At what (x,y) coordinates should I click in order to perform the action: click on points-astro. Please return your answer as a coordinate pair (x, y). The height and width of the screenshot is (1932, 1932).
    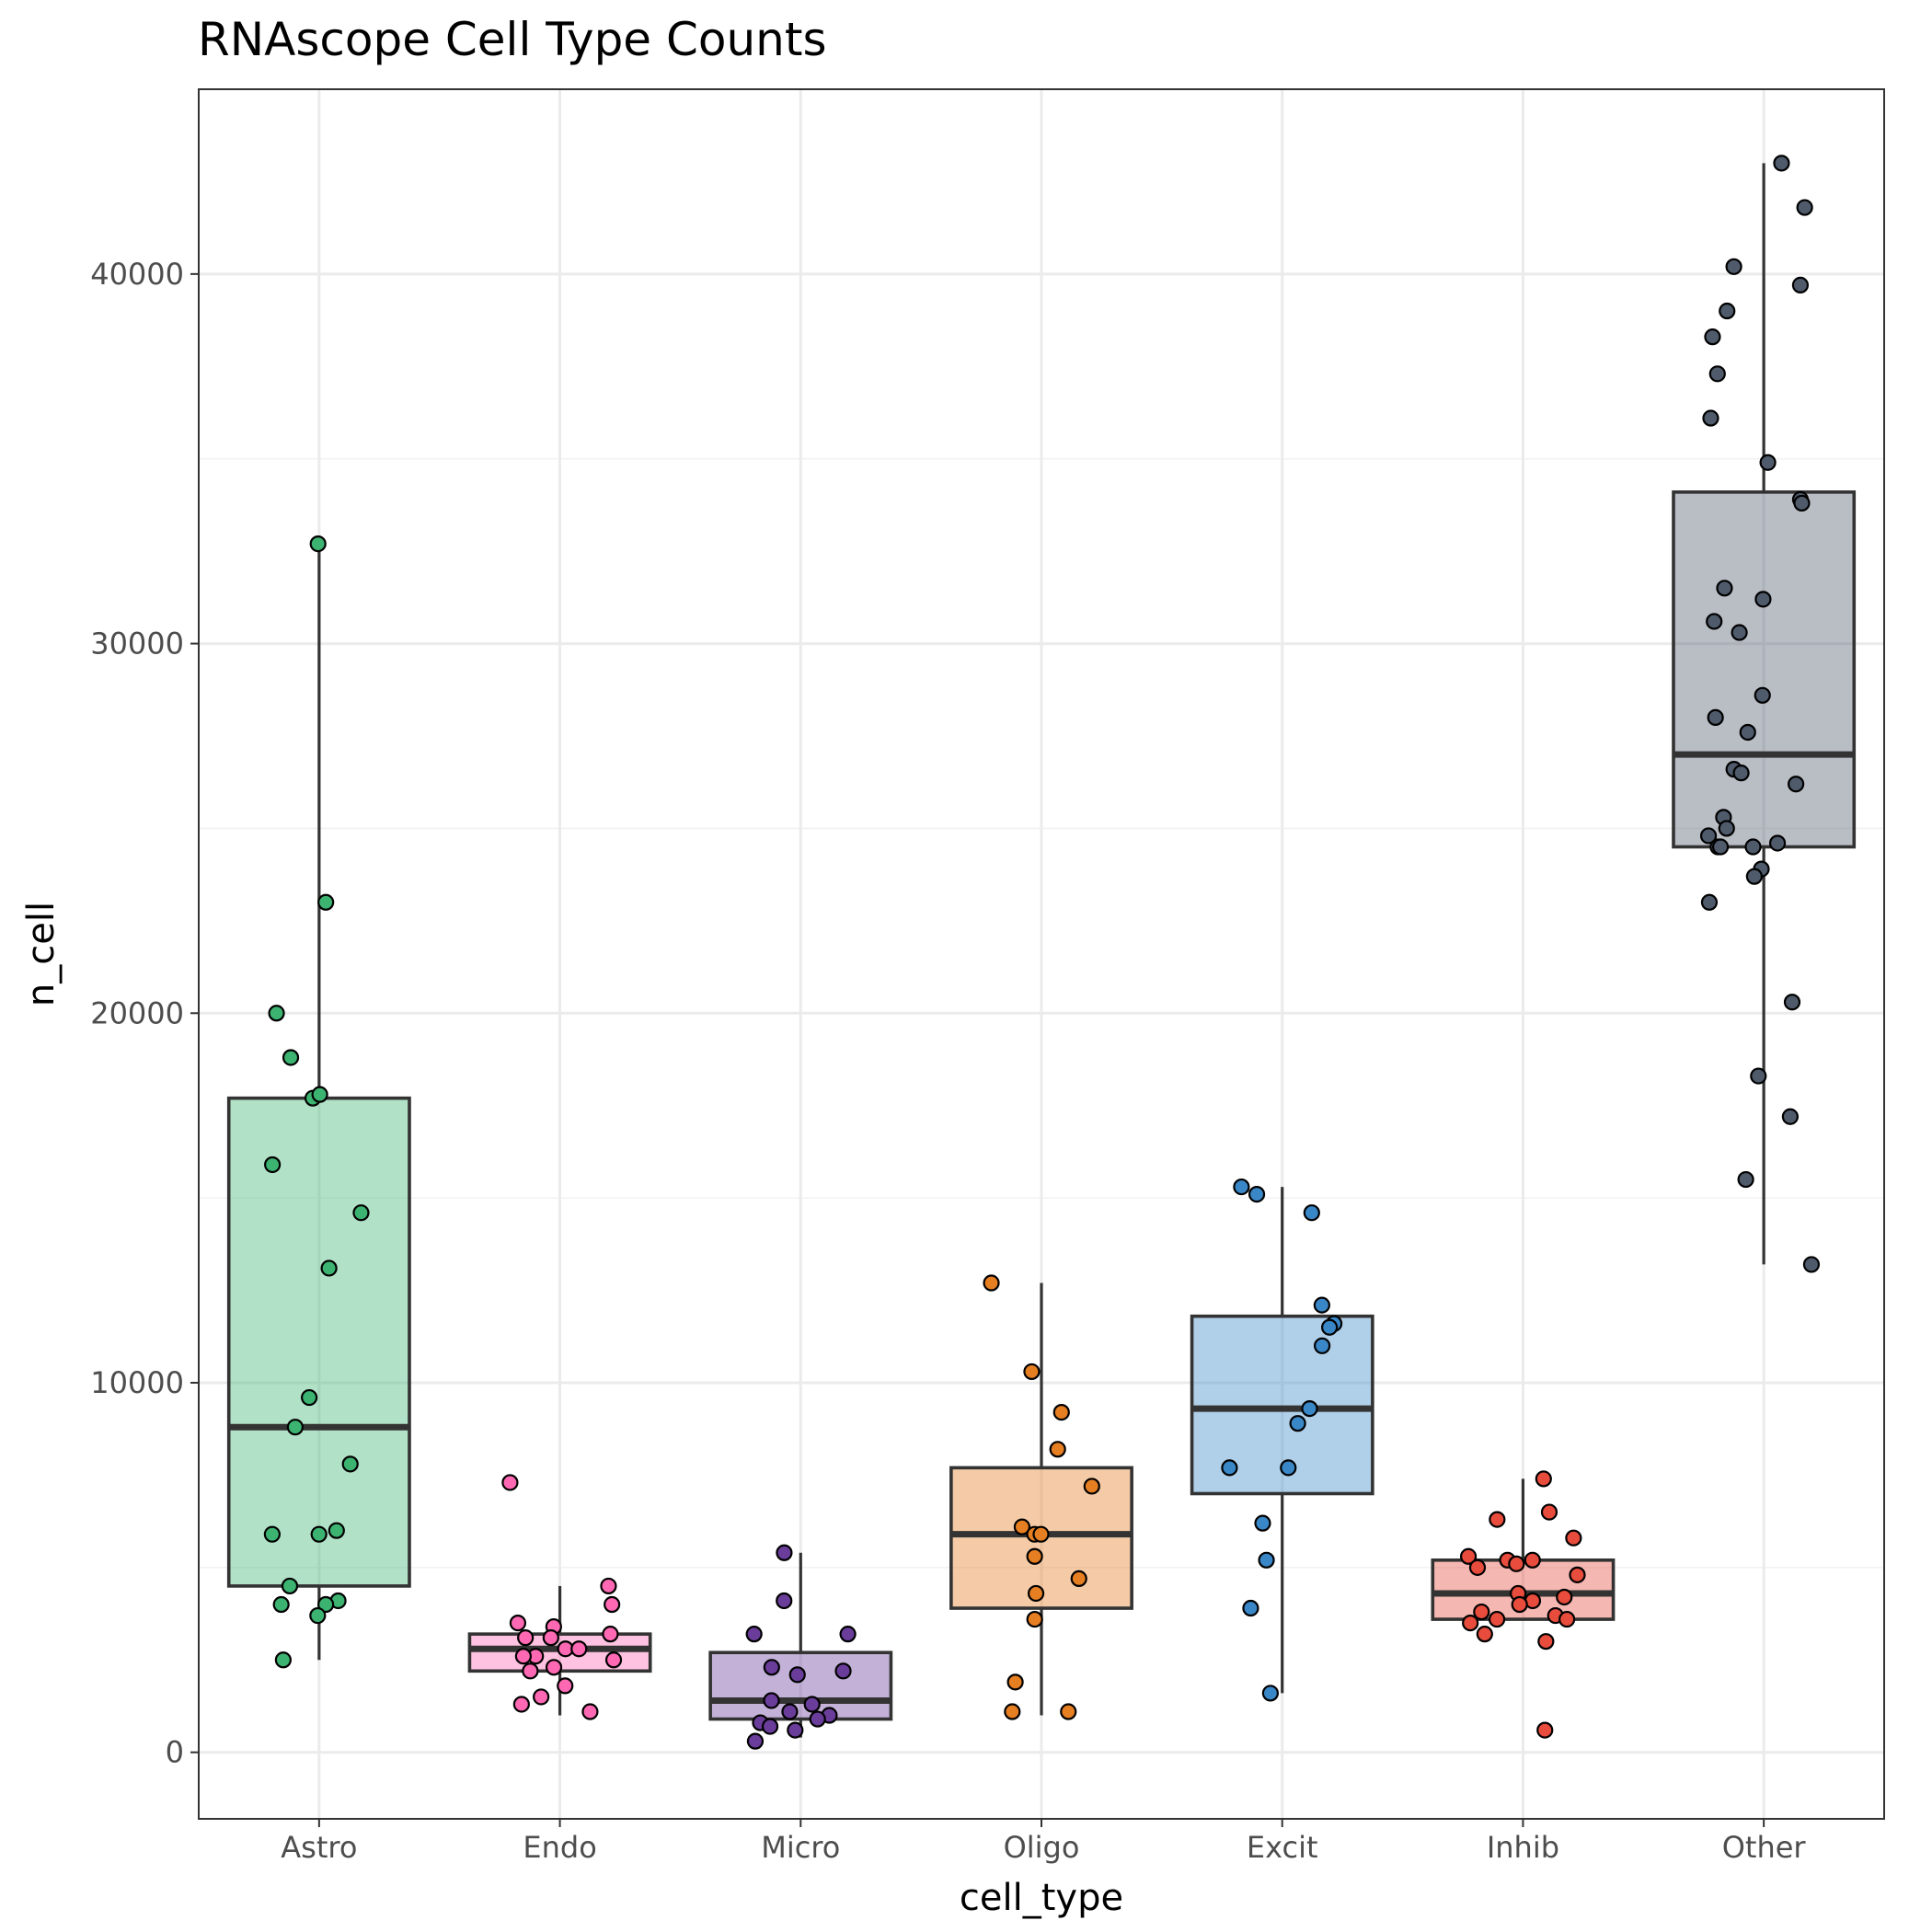
    Looking at the image, I should click on (316, 1102).